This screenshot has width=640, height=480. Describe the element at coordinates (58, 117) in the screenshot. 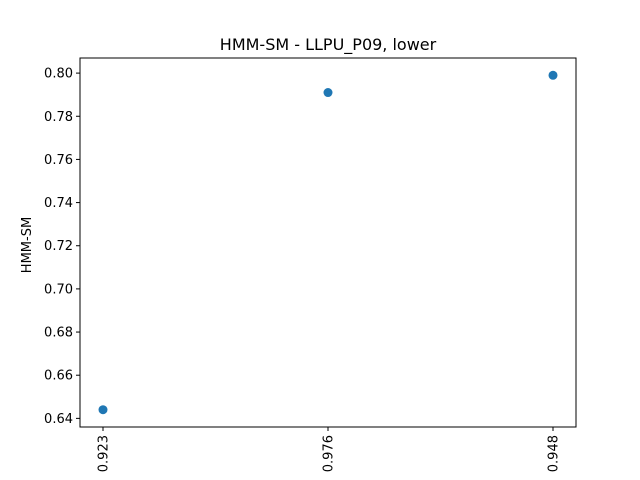

I see `y-tick-label: 0.78` at that location.